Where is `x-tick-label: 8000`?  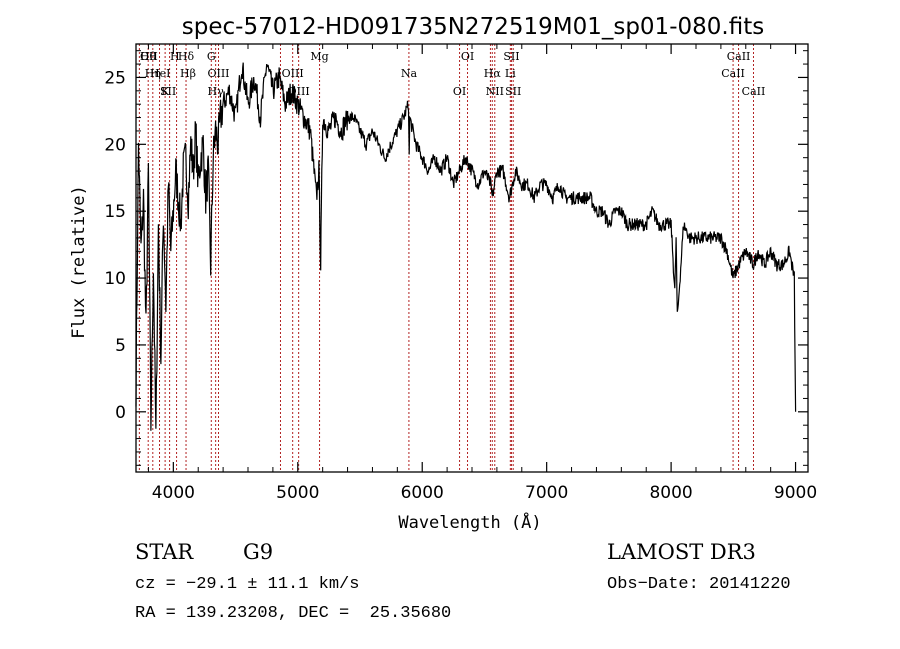 x-tick-label: 8000 is located at coordinates (670, 493).